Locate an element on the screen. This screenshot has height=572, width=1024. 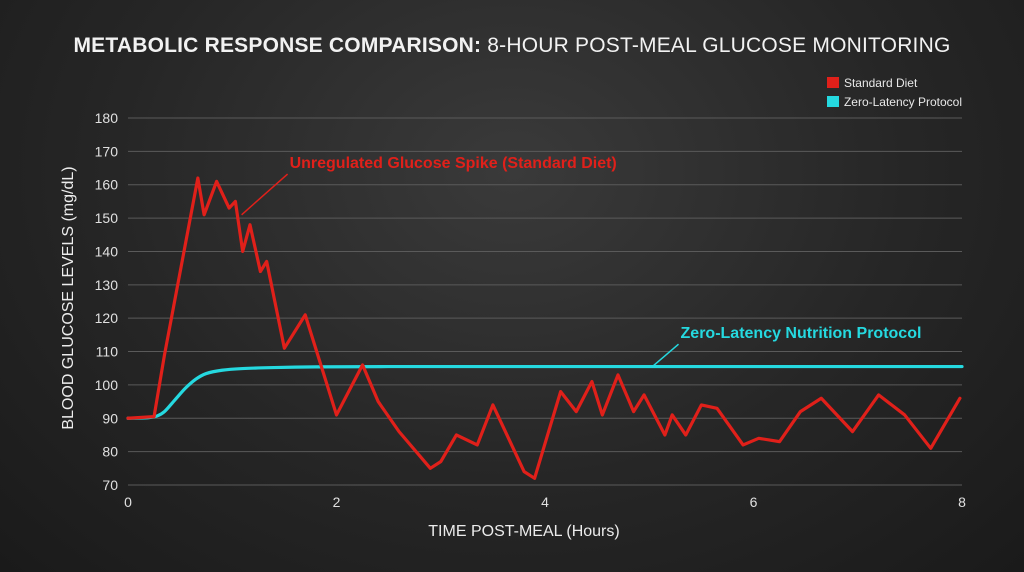
y-tick-label-140: 140 is located at coordinates (107, 251).